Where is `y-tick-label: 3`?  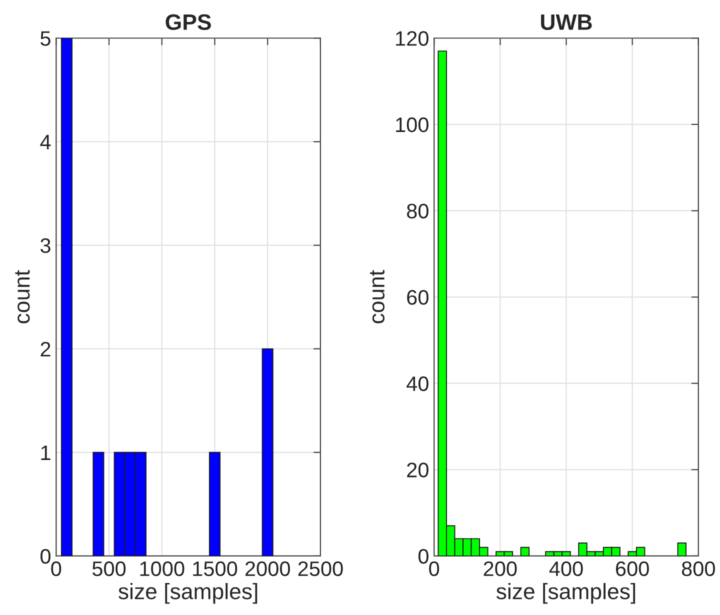 y-tick-label: 3 is located at coordinates (45, 246).